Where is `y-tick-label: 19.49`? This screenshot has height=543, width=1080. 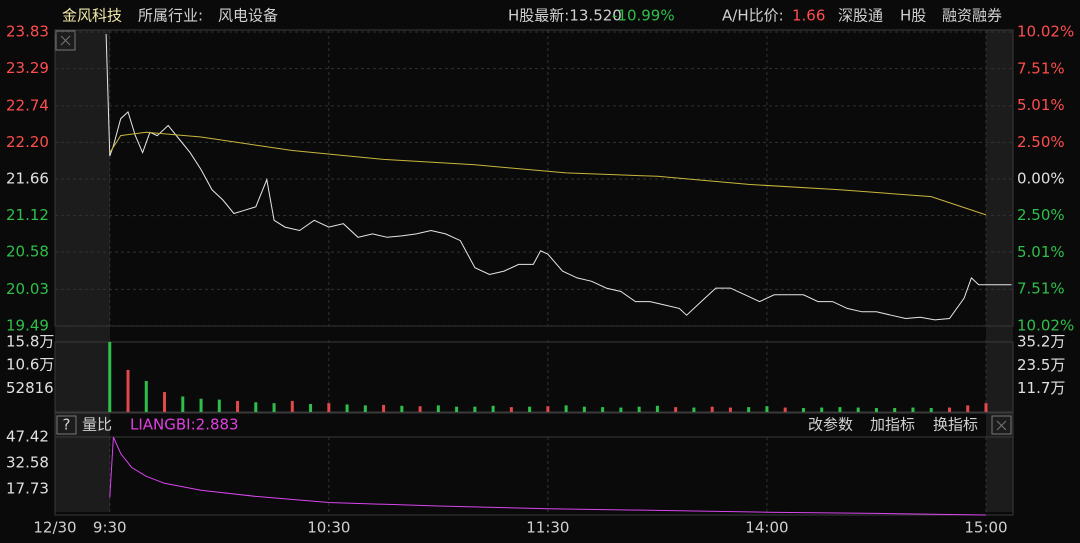 y-tick-label: 19.49 is located at coordinates (27, 326).